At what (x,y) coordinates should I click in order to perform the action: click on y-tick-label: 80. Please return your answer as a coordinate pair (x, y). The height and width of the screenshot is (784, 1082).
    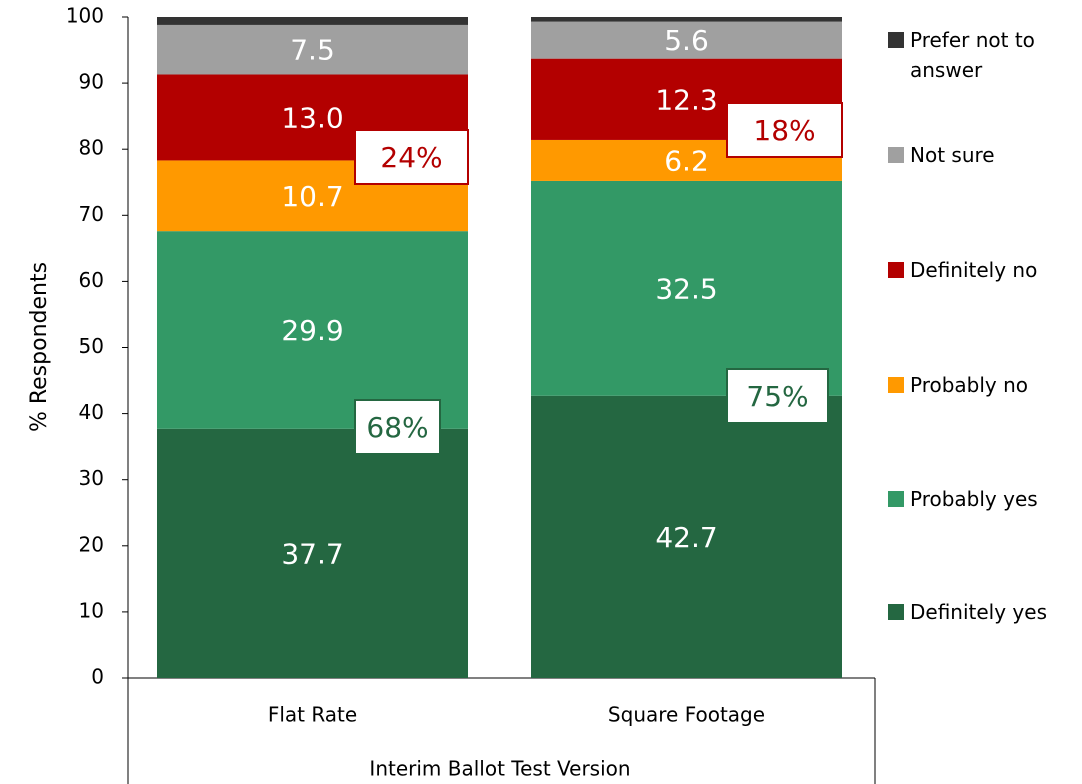
    Looking at the image, I should click on (91, 148).